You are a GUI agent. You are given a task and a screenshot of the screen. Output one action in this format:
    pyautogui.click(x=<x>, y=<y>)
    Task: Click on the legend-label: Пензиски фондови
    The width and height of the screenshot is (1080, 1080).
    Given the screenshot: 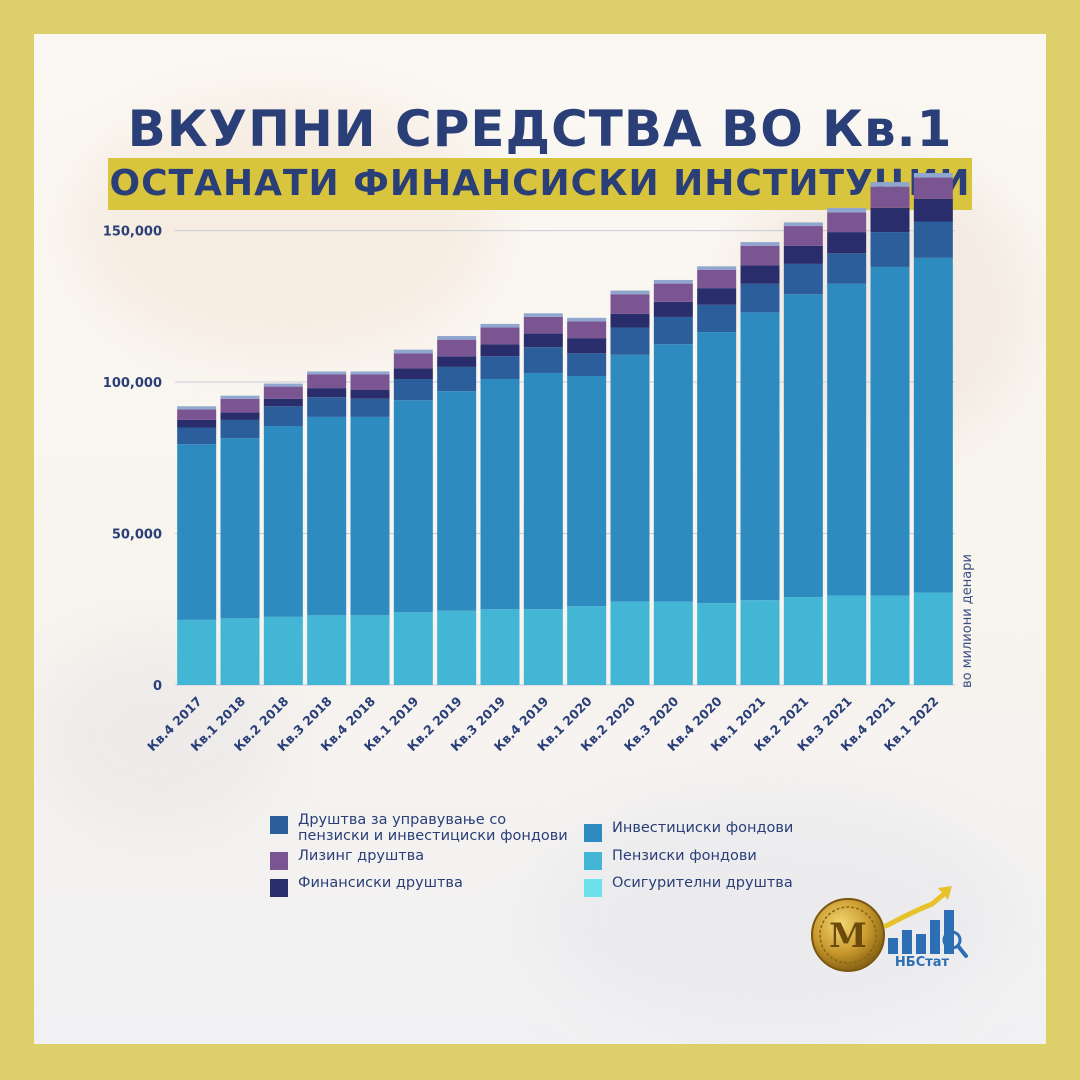 What is the action you would take?
    pyautogui.click(x=684, y=856)
    